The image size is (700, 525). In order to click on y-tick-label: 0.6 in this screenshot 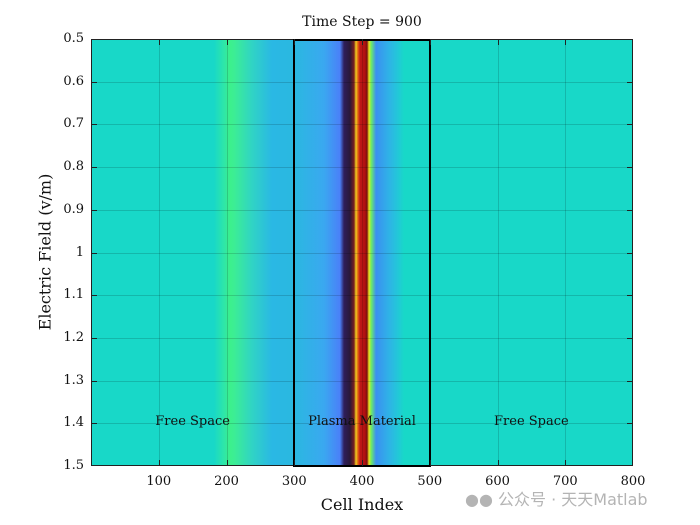, I will do `click(73, 81)`.